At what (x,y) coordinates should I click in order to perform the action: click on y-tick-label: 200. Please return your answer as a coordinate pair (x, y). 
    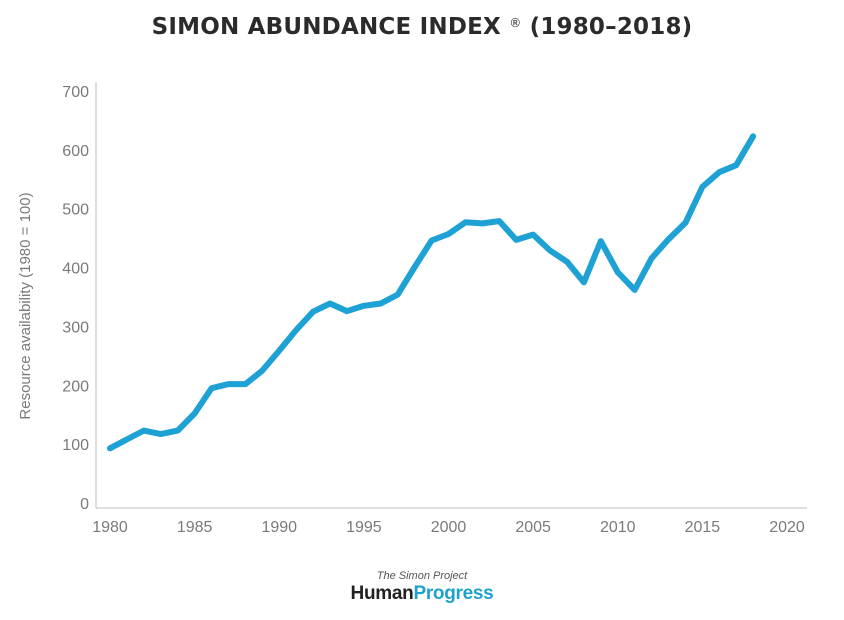
    Looking at the image, I should click on (75, 386).